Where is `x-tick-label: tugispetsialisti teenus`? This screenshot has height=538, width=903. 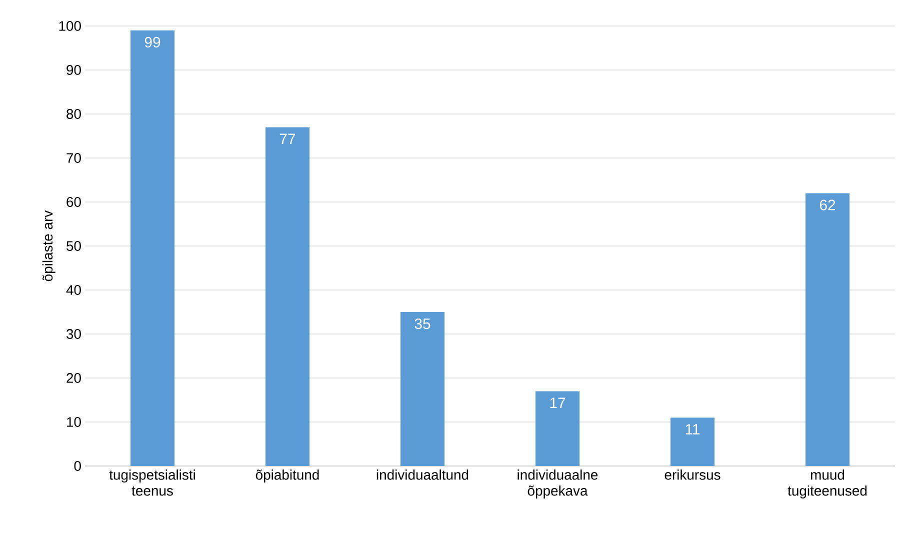
x-tick-label: tugispetsialisti teenus is located at coordinates (152, 483).